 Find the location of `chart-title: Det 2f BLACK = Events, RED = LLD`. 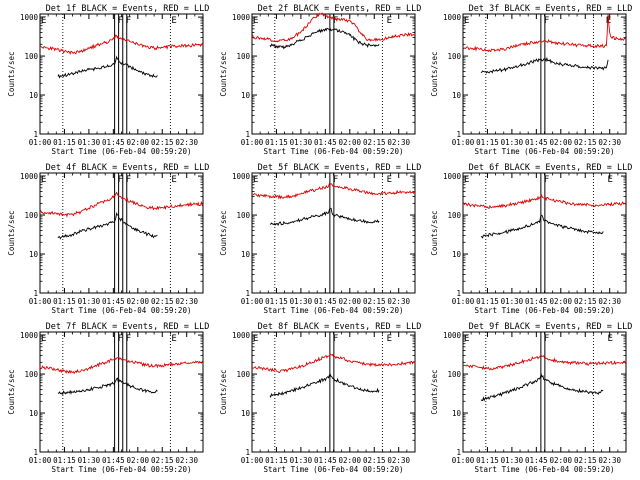

chart-title: Det 2f BLACK = Events, RED = LLD is located at coordinates (340, 9).